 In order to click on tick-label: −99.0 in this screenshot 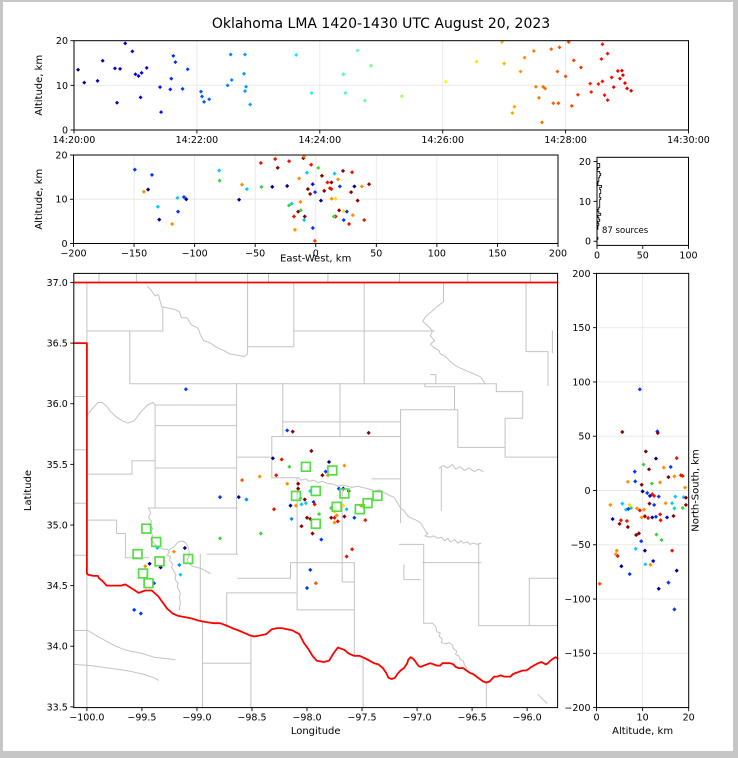, I will do `click(196, 718)`.